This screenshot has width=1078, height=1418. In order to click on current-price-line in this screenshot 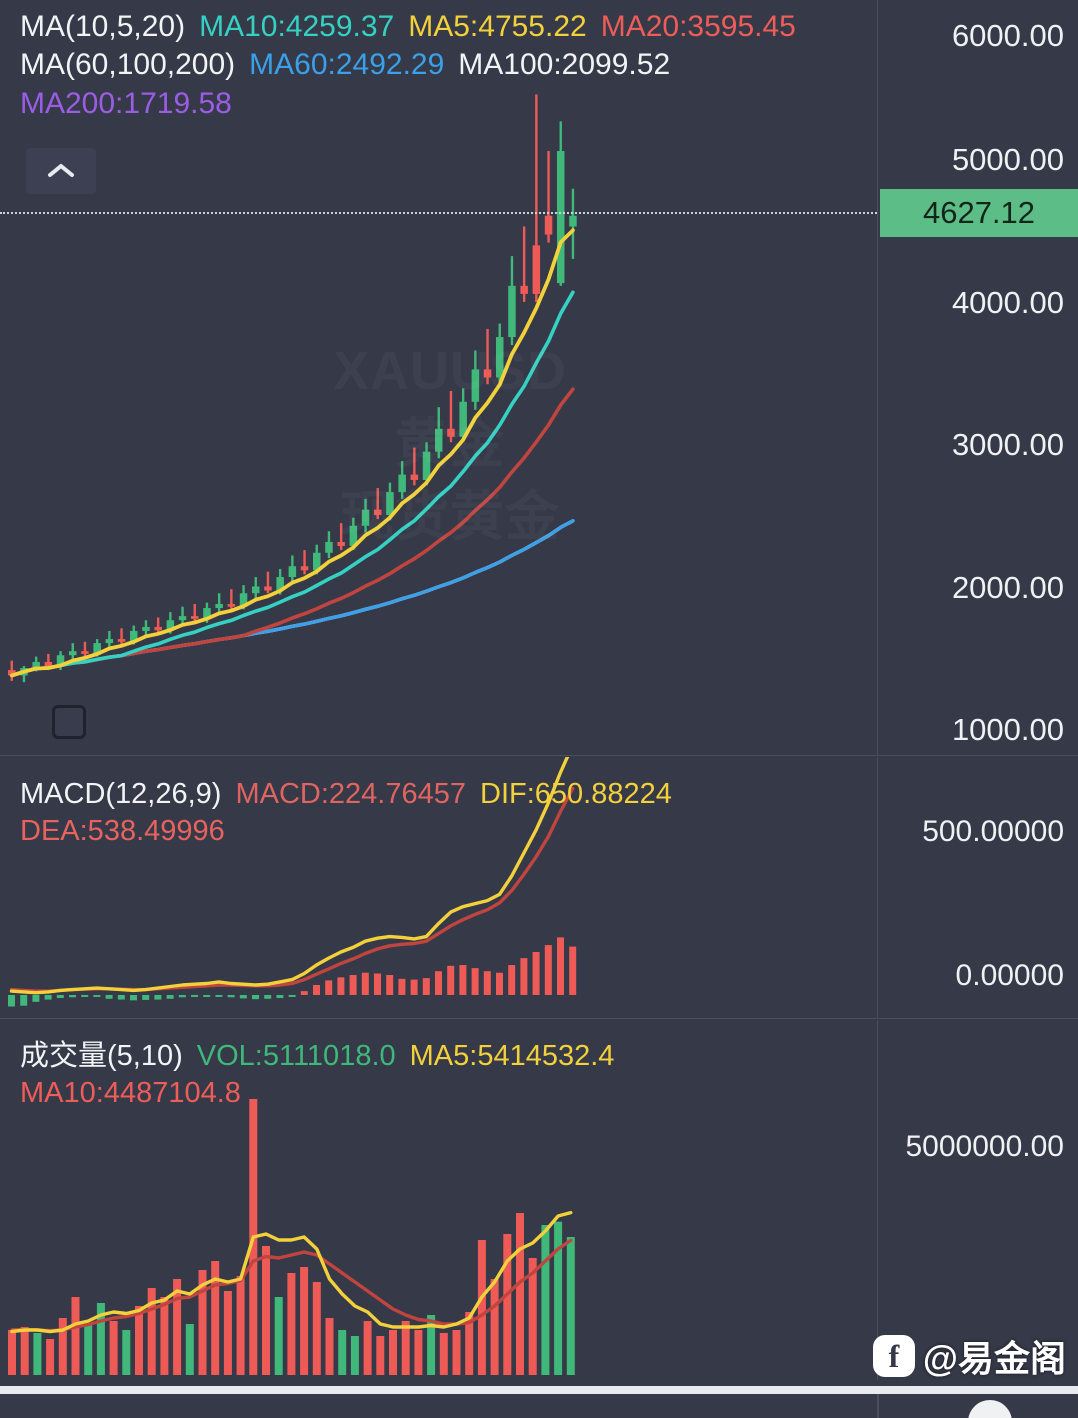, I will do `click(438, 213)`.